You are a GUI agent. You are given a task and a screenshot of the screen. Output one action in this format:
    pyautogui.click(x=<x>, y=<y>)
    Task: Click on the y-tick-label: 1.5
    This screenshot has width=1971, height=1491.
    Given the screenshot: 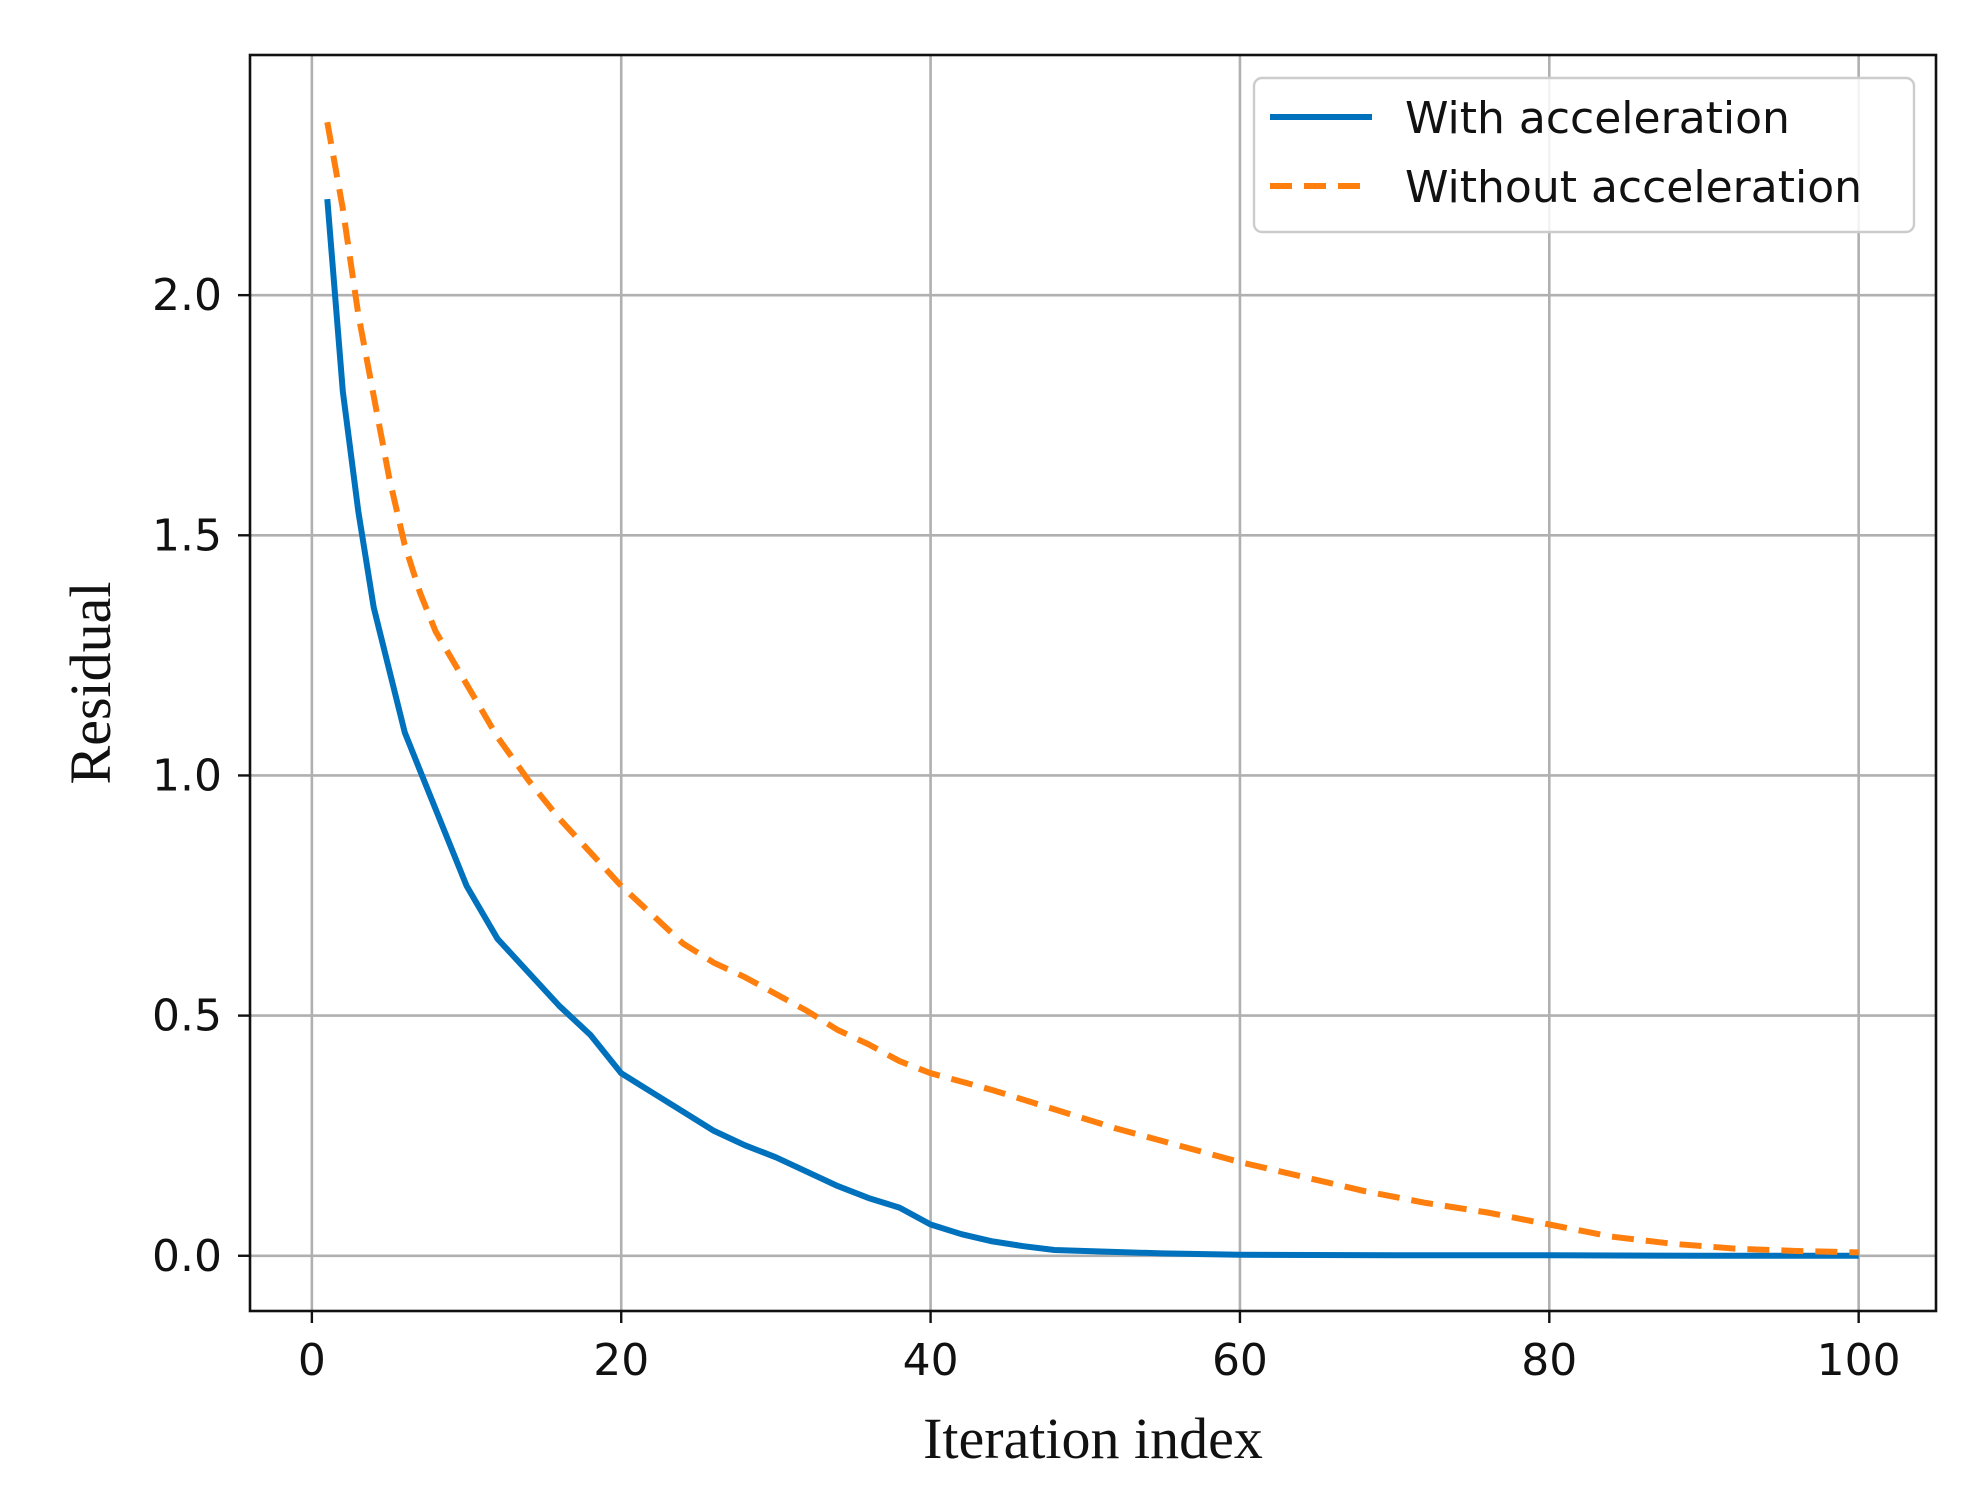 What is the action you would take?
    pyautogui.click(x=187, y=535)
    